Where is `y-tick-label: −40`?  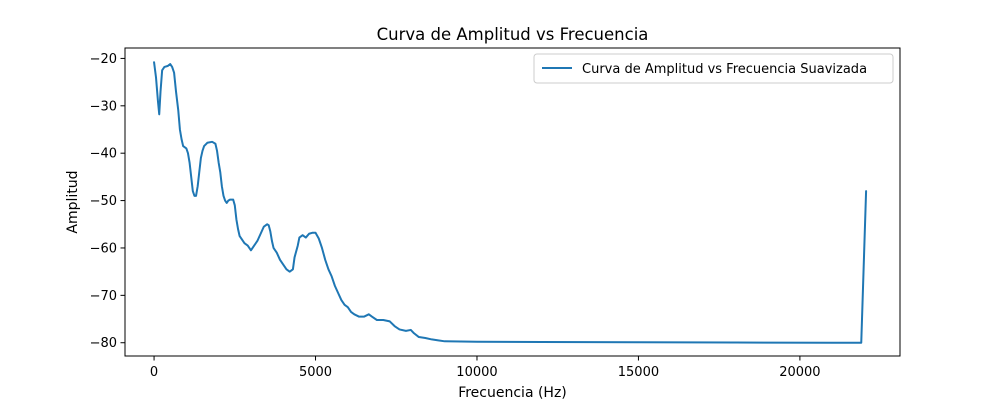
y-tick-label: −40 is located at coordinates (103, 154).